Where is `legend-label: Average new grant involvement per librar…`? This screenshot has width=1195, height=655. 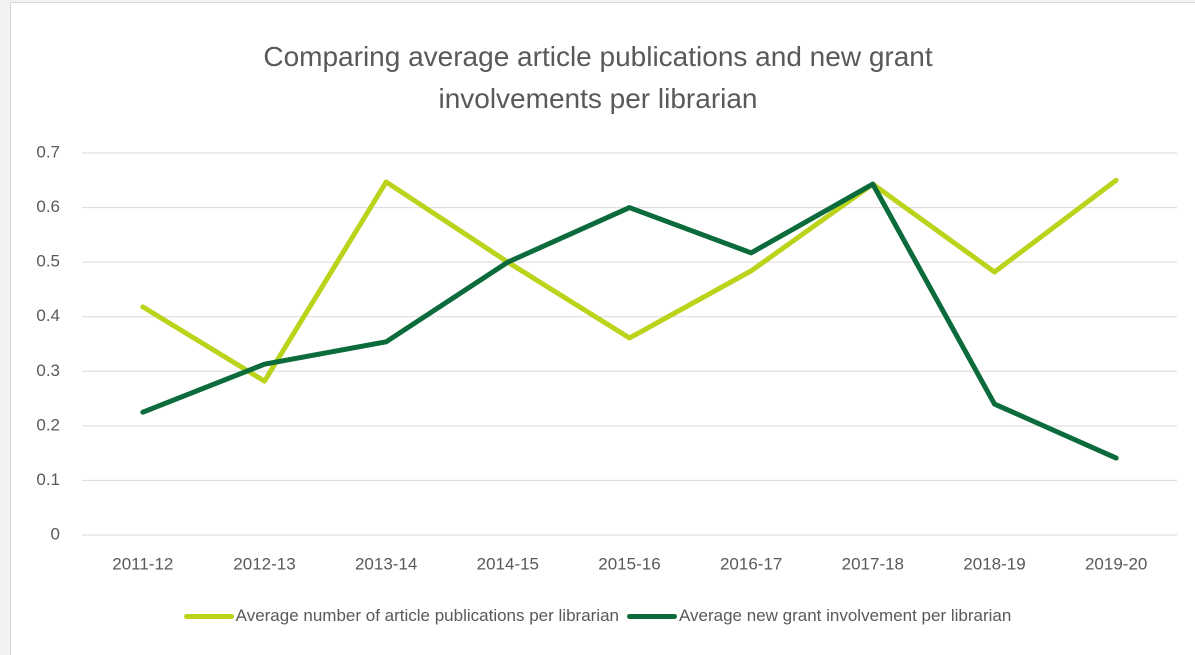 legend-label: Average new grant involvement per librar… is located at coordinates (845, 615).